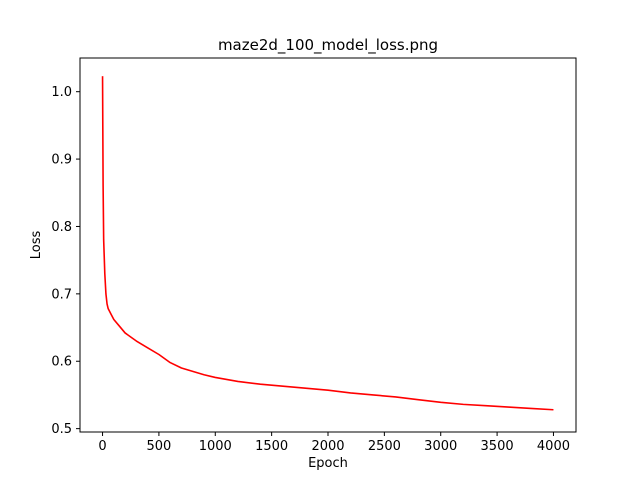  I want to click on x-tick-label: 3000, so click(440, 446).